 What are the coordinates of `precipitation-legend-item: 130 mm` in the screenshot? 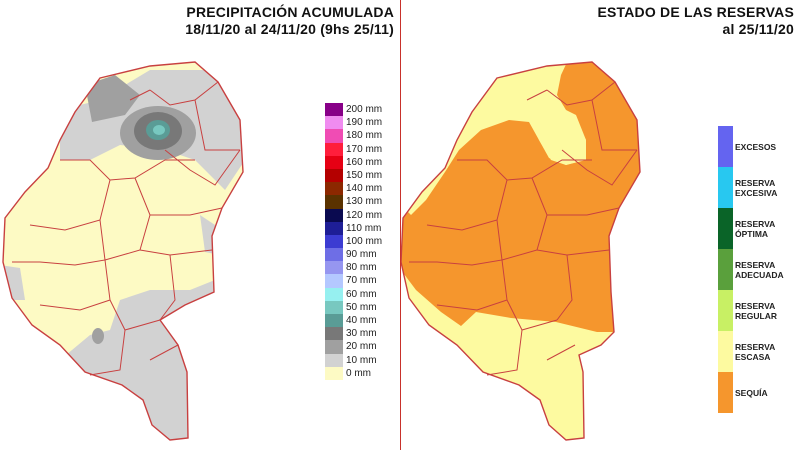 It's located at (361, 202).